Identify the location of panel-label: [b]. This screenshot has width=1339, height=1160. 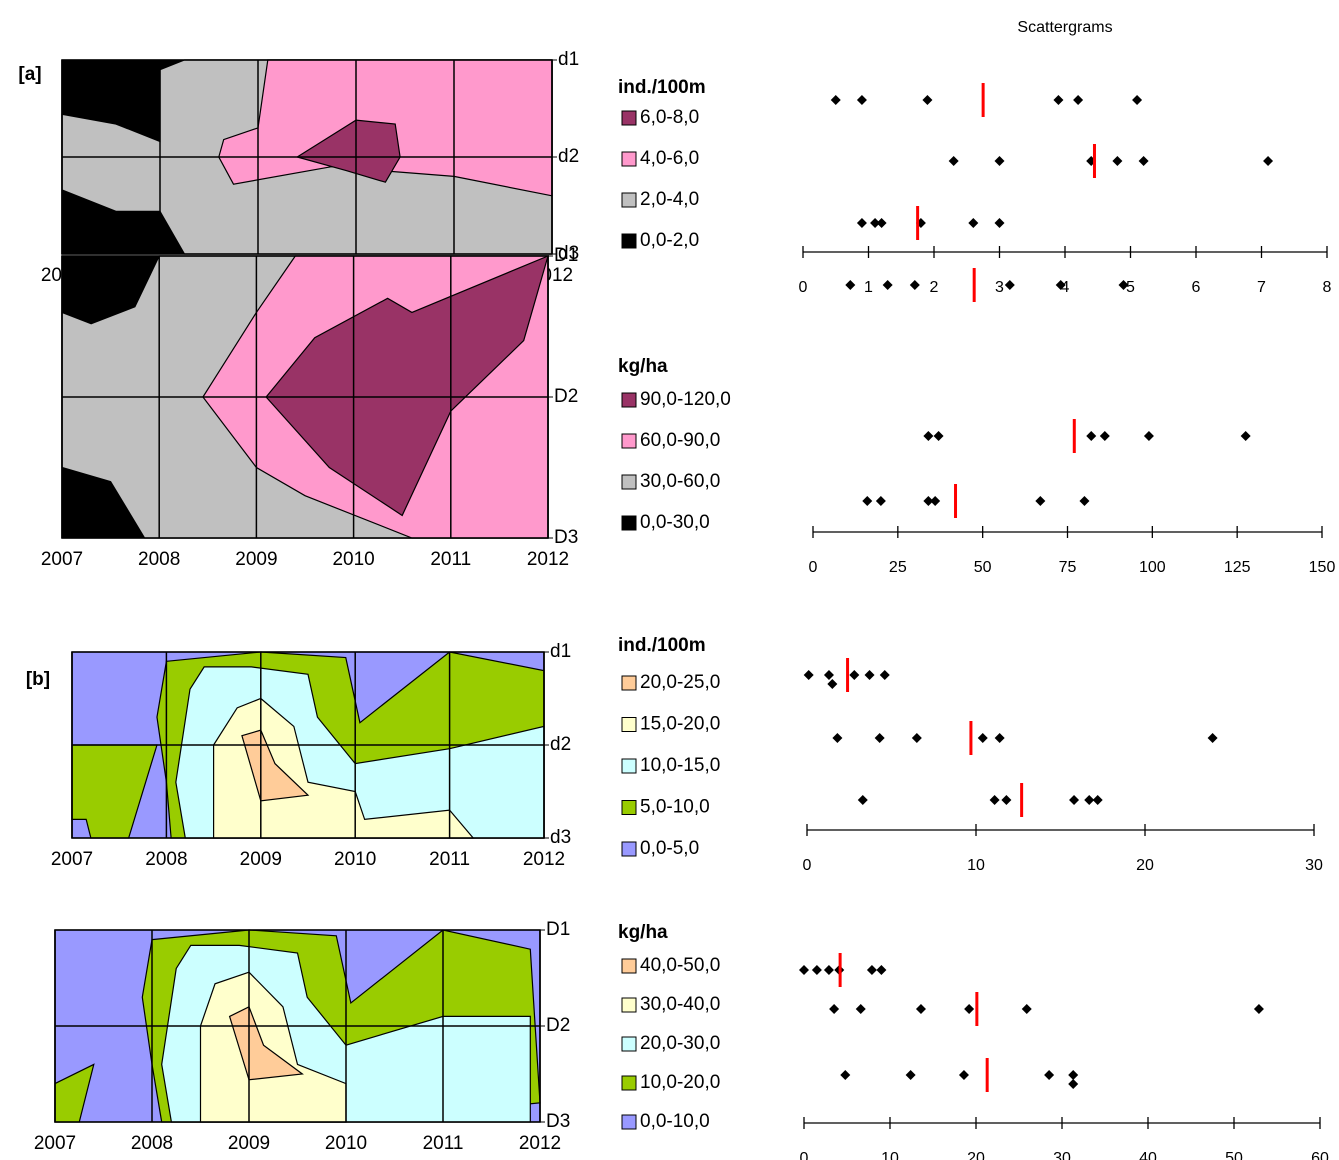
(38, 679).